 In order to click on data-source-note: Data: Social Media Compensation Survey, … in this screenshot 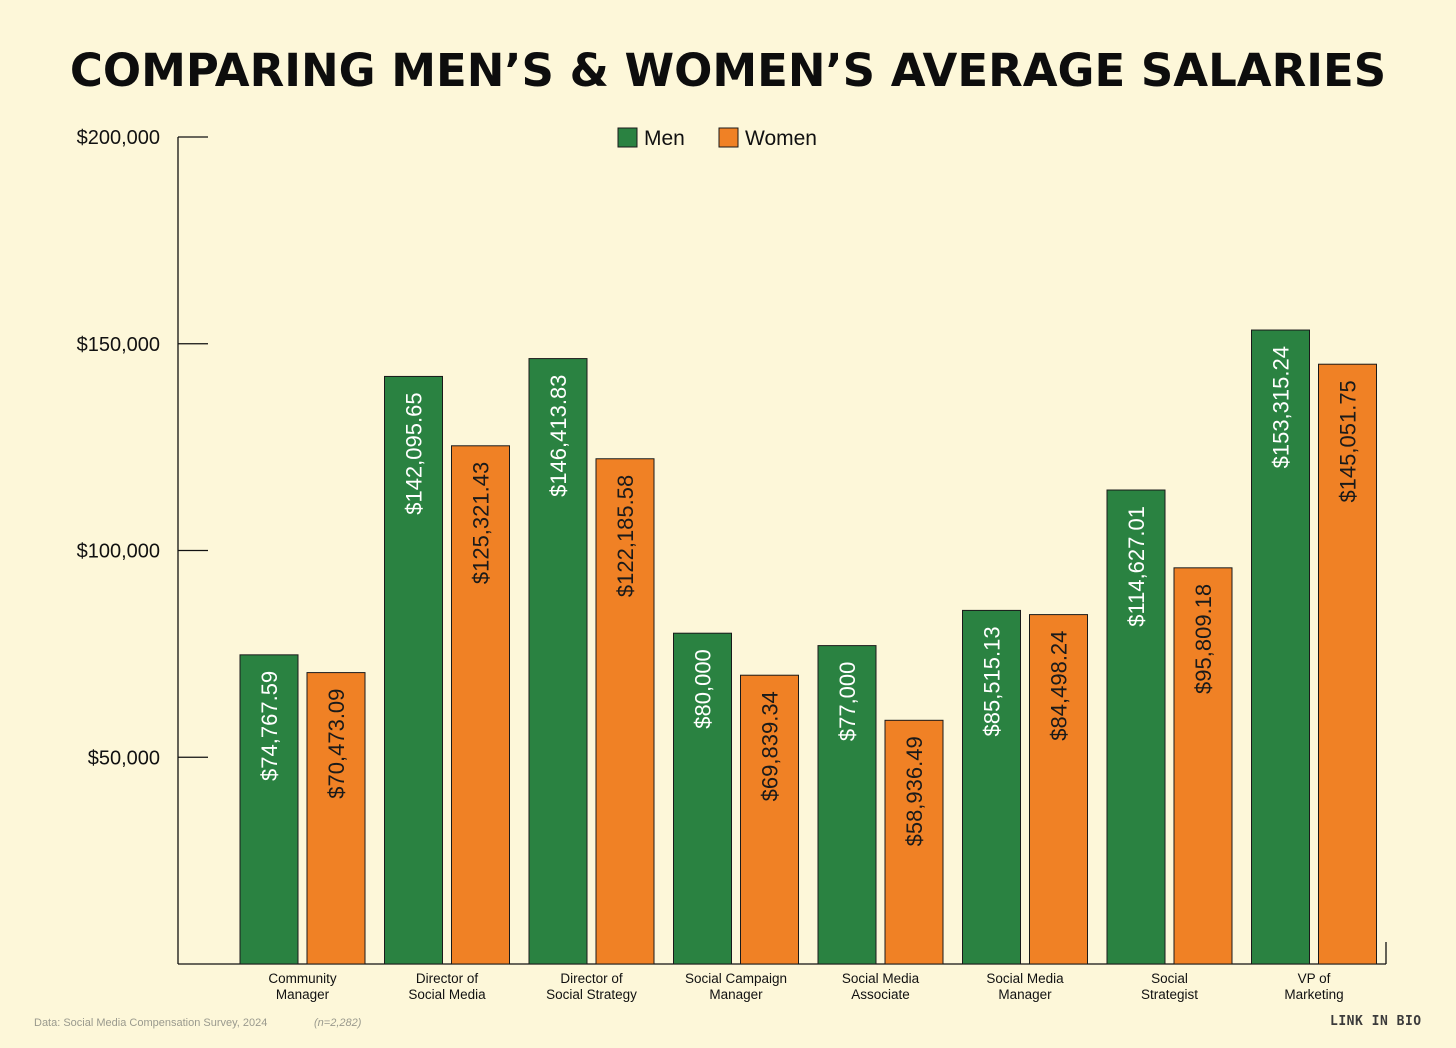, I will do `click(151, 1023)`.